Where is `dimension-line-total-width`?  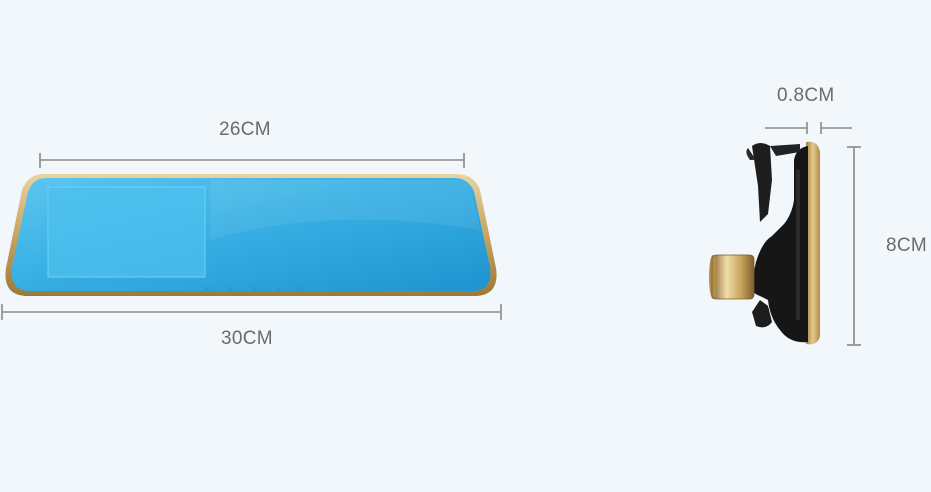
dimension-line-total-width is located at coordinates (251, 312).